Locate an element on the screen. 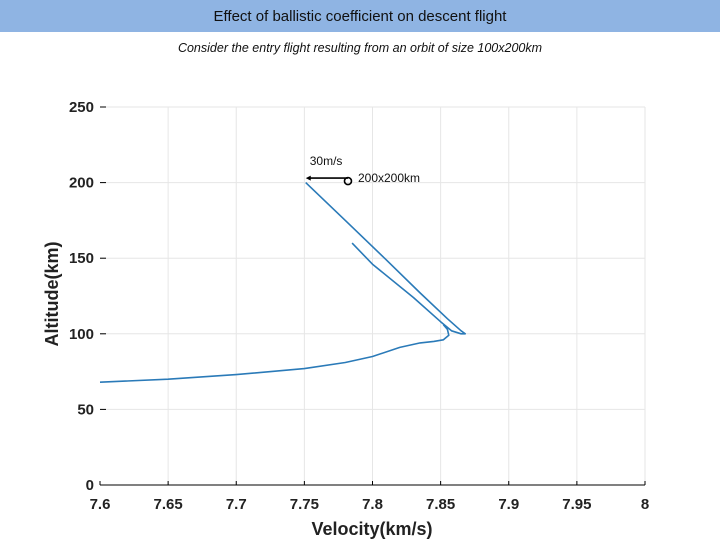 This screenshot has height=540, width=720. y-axis-label: Altitude(km) is located at coordinates (52, 294).